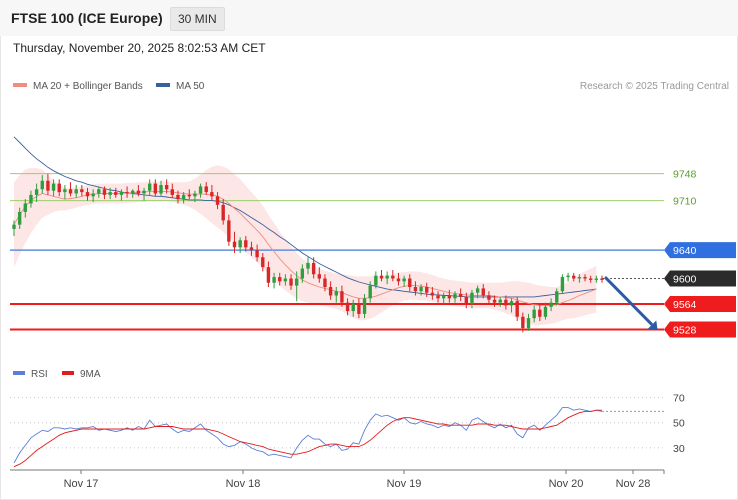 The width and height of the screenshot is (738, 500). Describe the element at coordinates (679, 449) in the screenshot. I see `rsi-tick-30: 30` at that location.